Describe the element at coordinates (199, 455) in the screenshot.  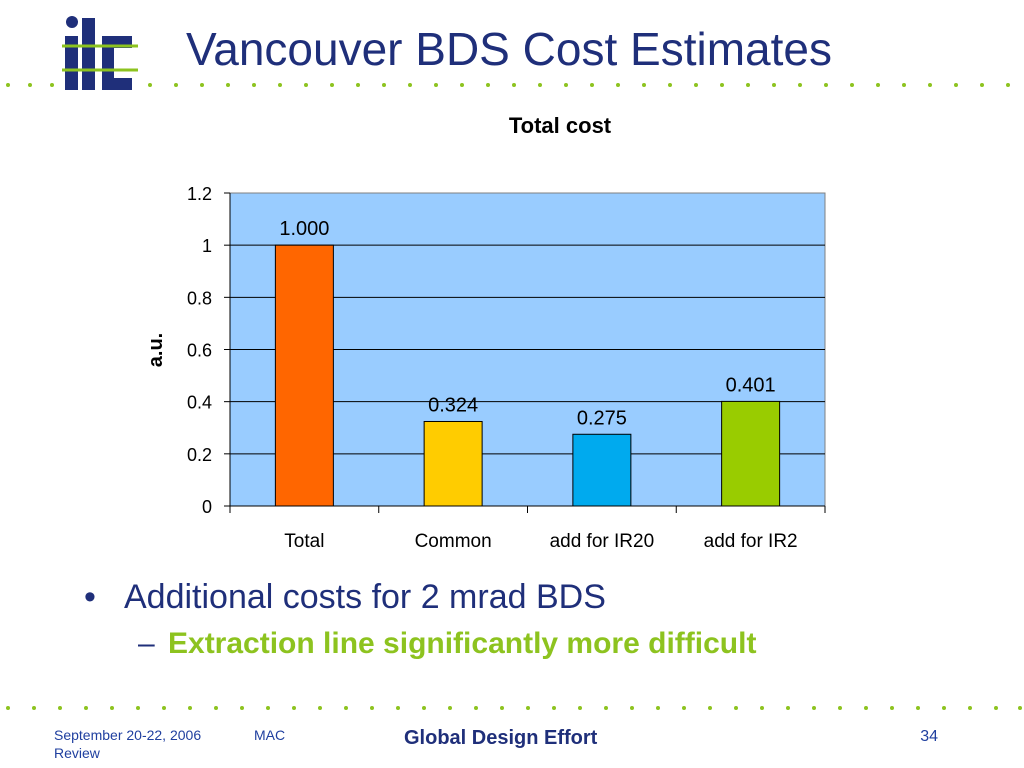
I see `y-tick-label: 0.2` at that location.